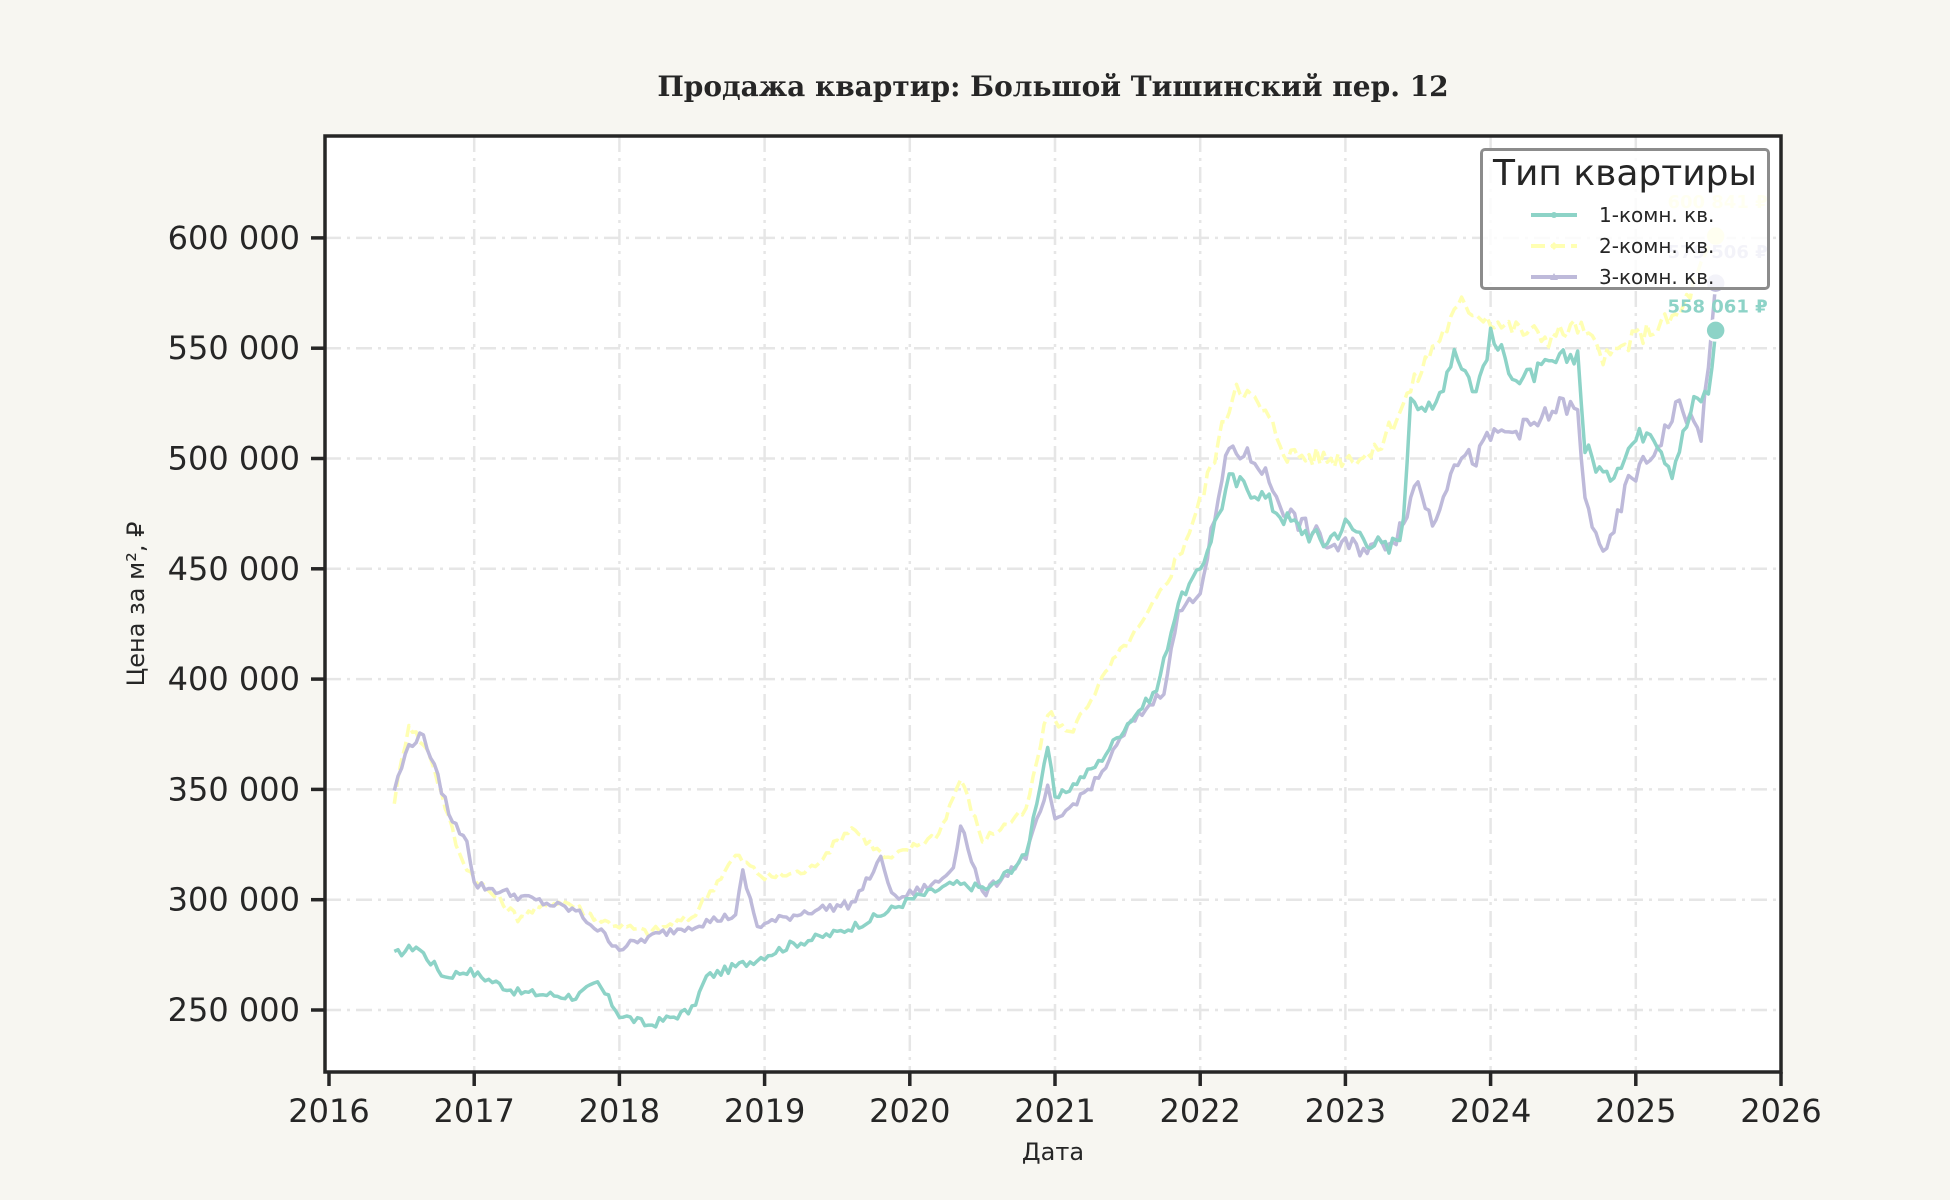 This screenshot has height=1200, width=1950. I want to click on legend-item-2room: 2-комн. кв., so click(1622, 246).